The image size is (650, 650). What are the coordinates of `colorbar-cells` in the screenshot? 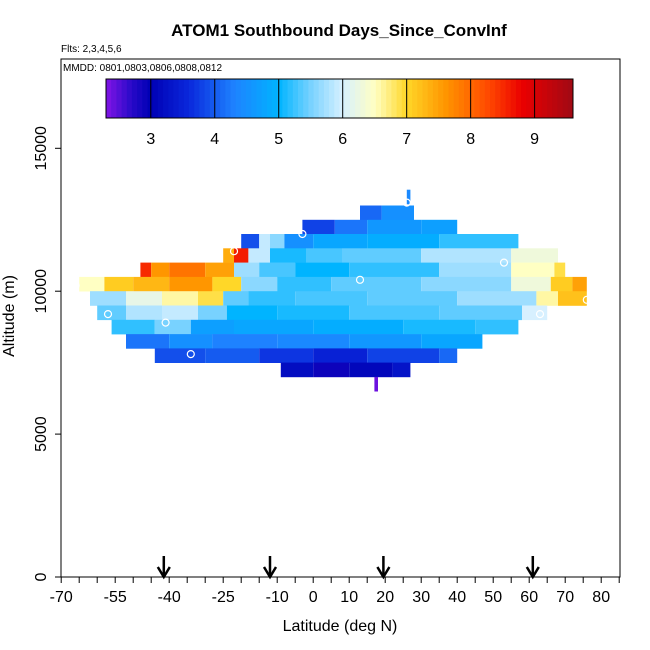 It's located at (340, 98).